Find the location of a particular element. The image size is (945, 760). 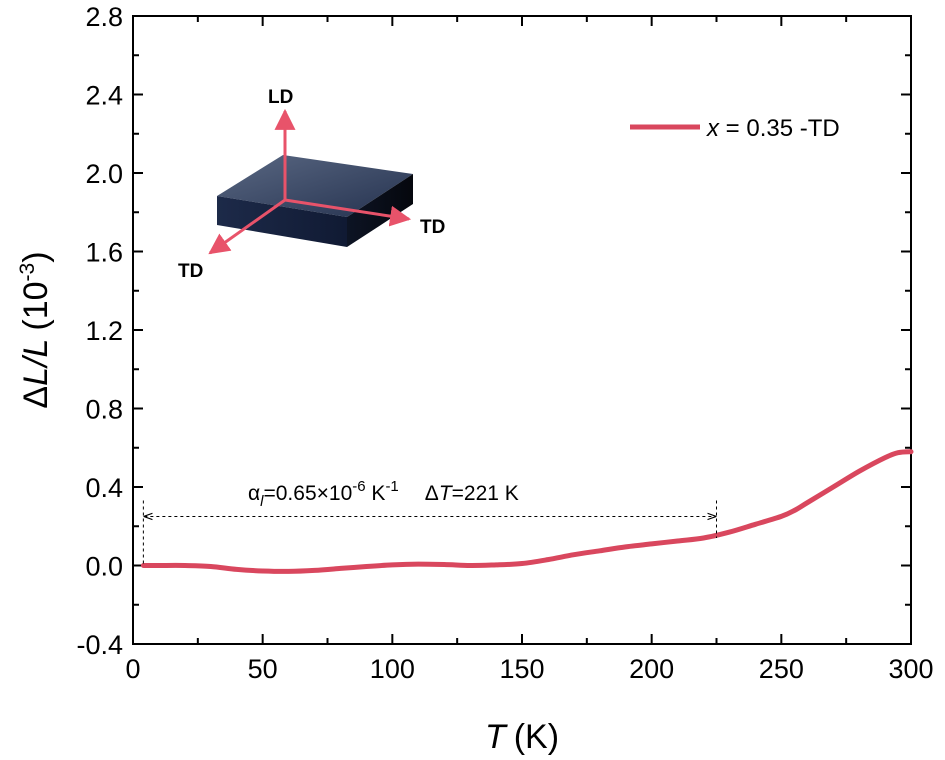

legend: x = 0.35 -TD is located at coordinates (735, 128).